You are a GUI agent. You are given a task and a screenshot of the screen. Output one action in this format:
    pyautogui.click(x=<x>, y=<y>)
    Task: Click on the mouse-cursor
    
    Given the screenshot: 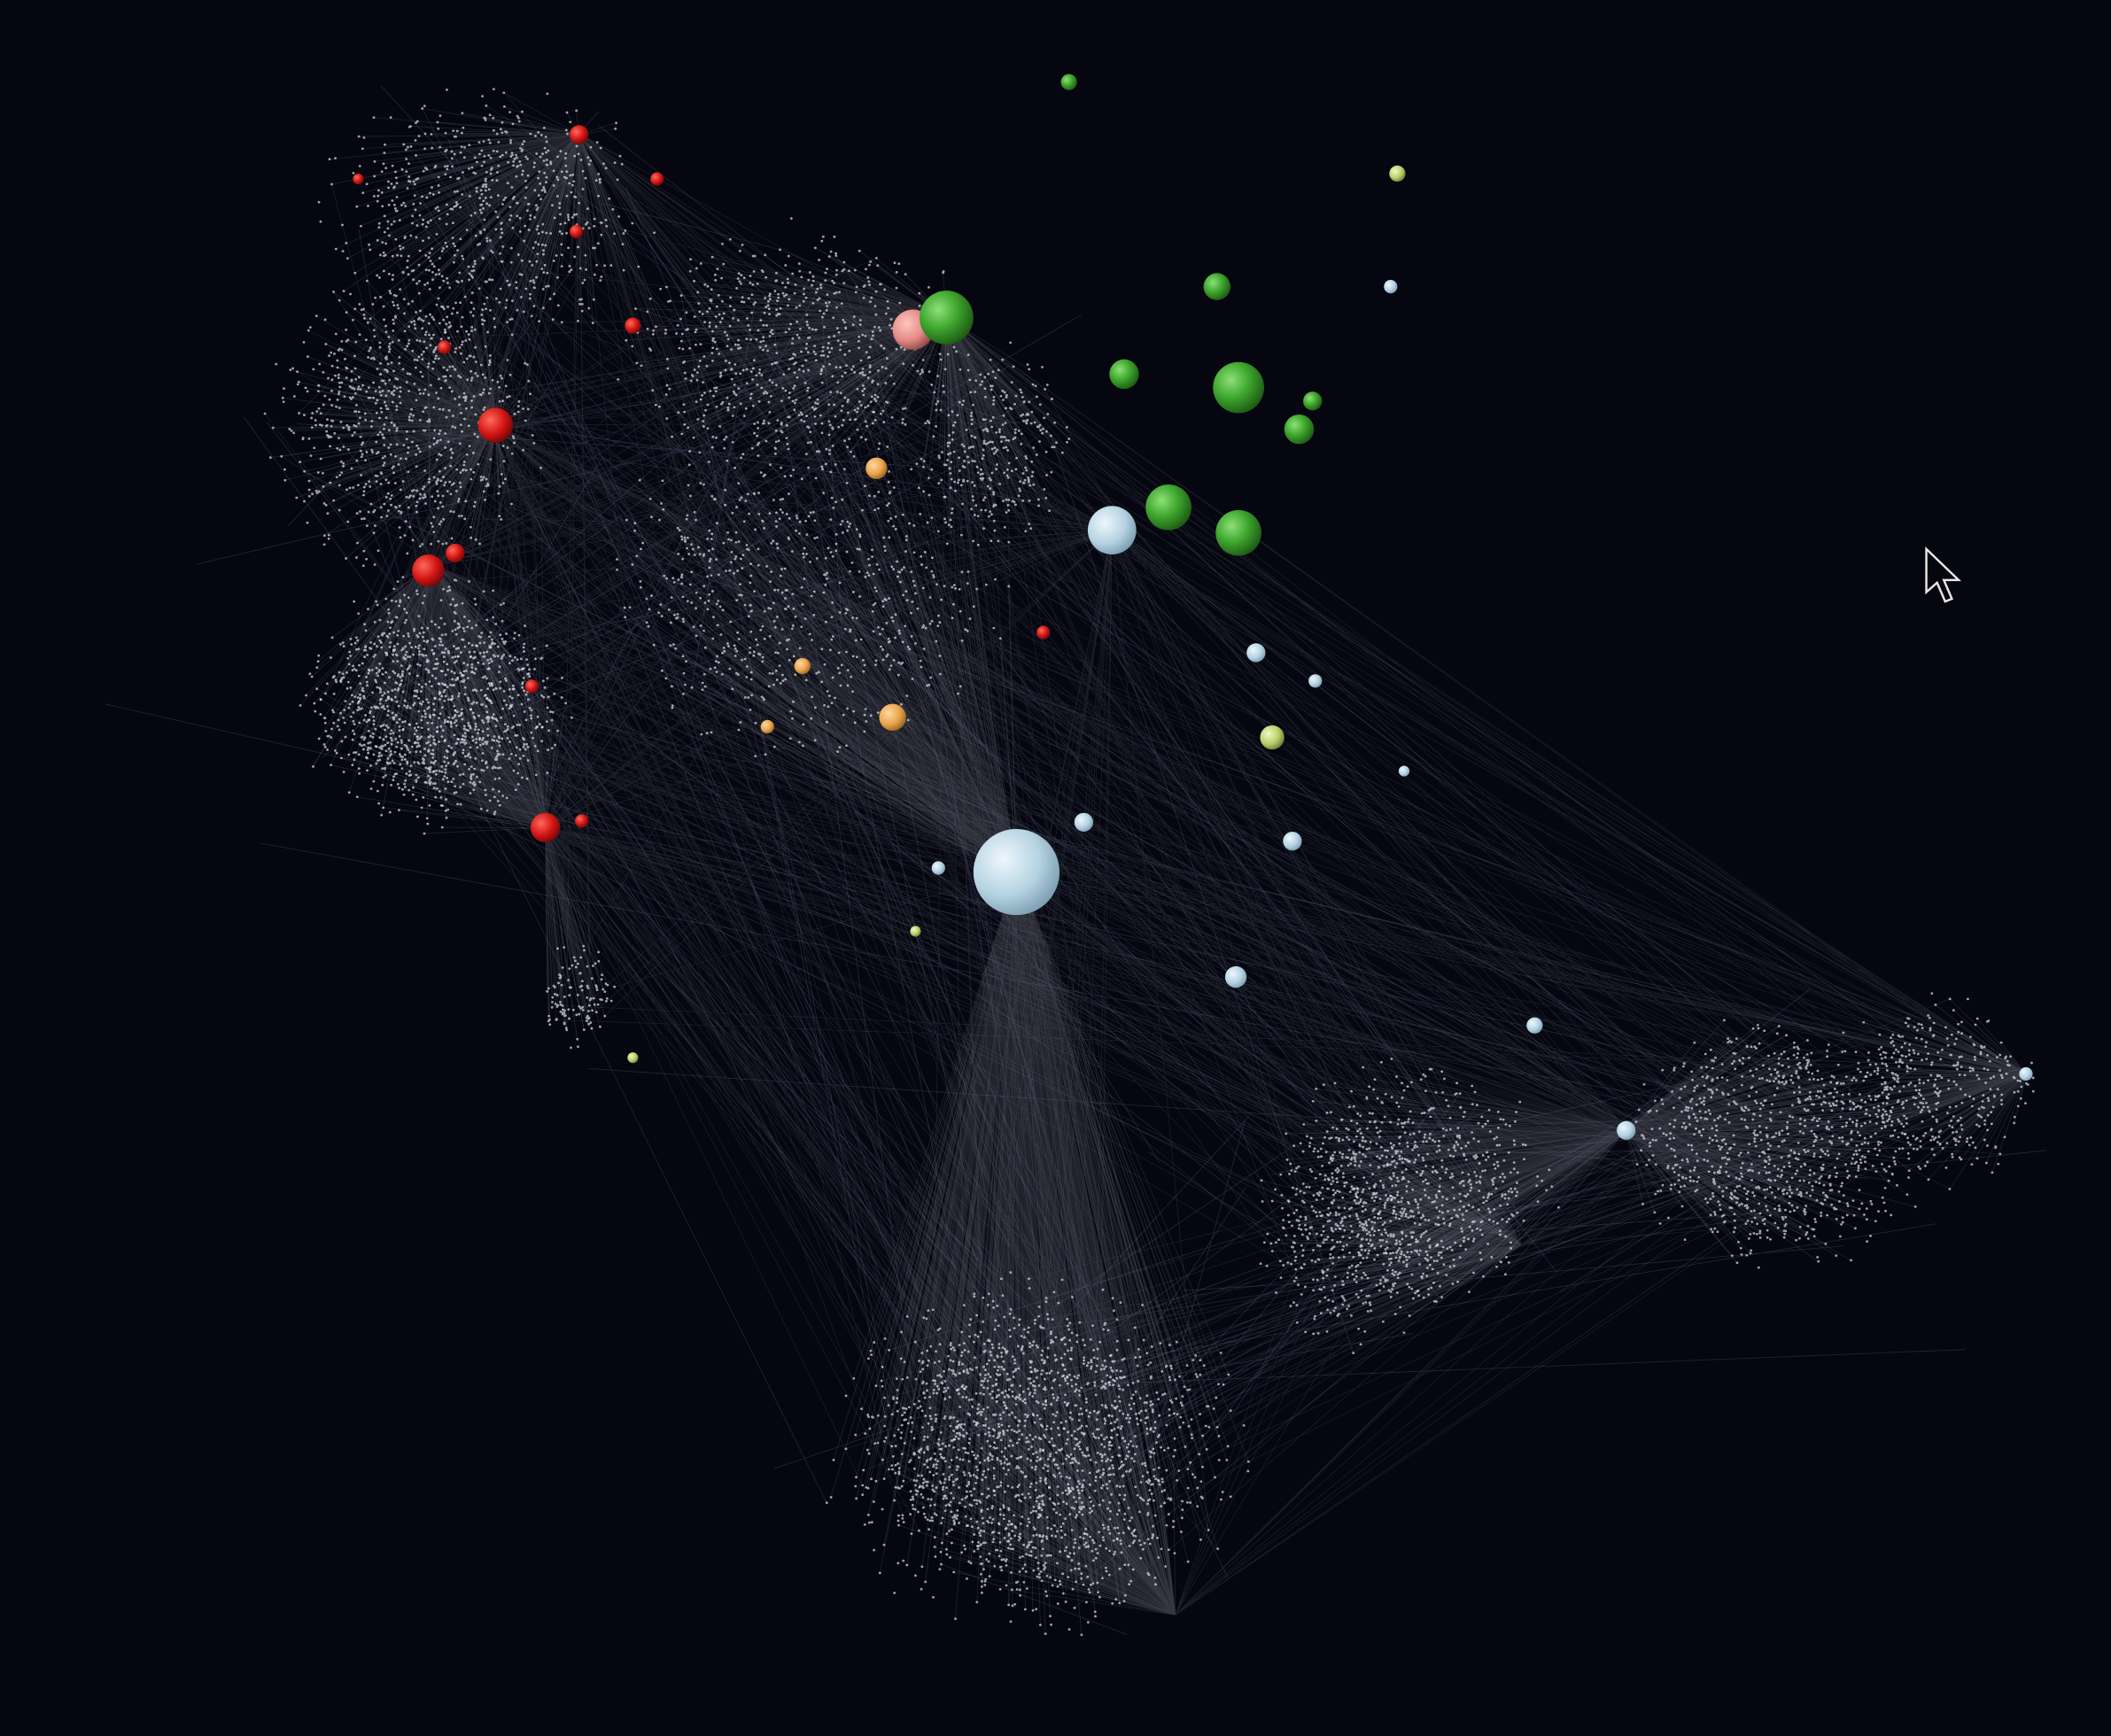 What is the action you would take?
    pyautogui.click(x=1943, y=575)
    